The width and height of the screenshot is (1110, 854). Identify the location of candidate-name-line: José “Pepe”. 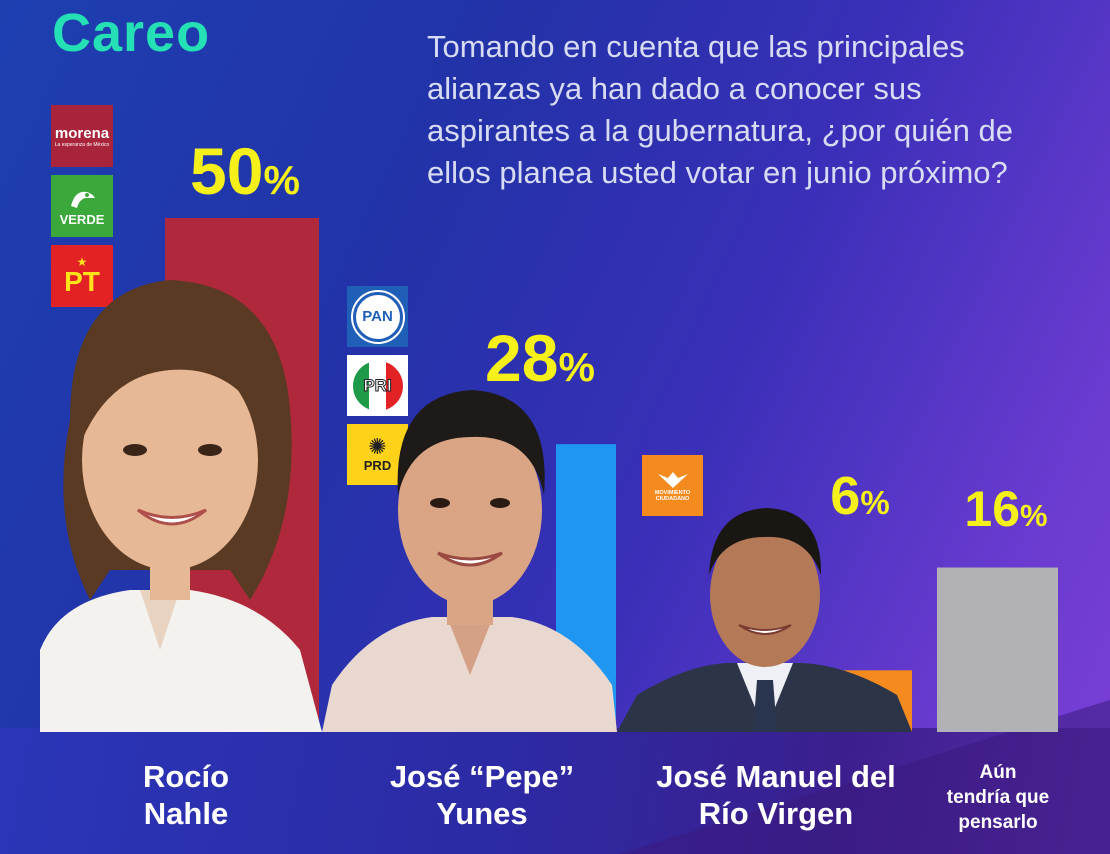
(482, 776).